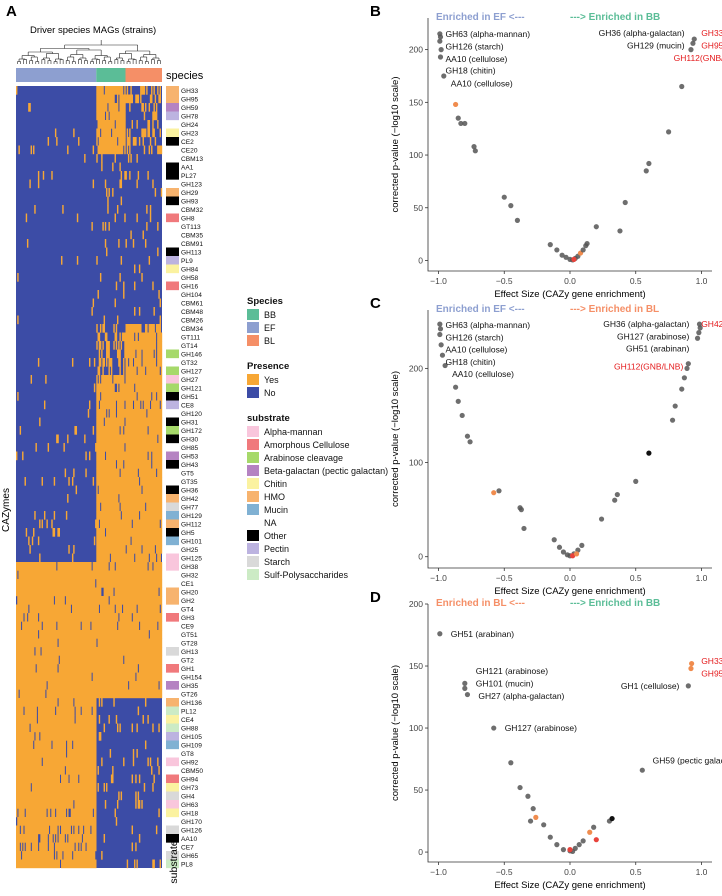  What do you see at coordinates (172, 804) in the screenshot?
I see `substrate-cell-gh63` at bounding box center [172, 804].